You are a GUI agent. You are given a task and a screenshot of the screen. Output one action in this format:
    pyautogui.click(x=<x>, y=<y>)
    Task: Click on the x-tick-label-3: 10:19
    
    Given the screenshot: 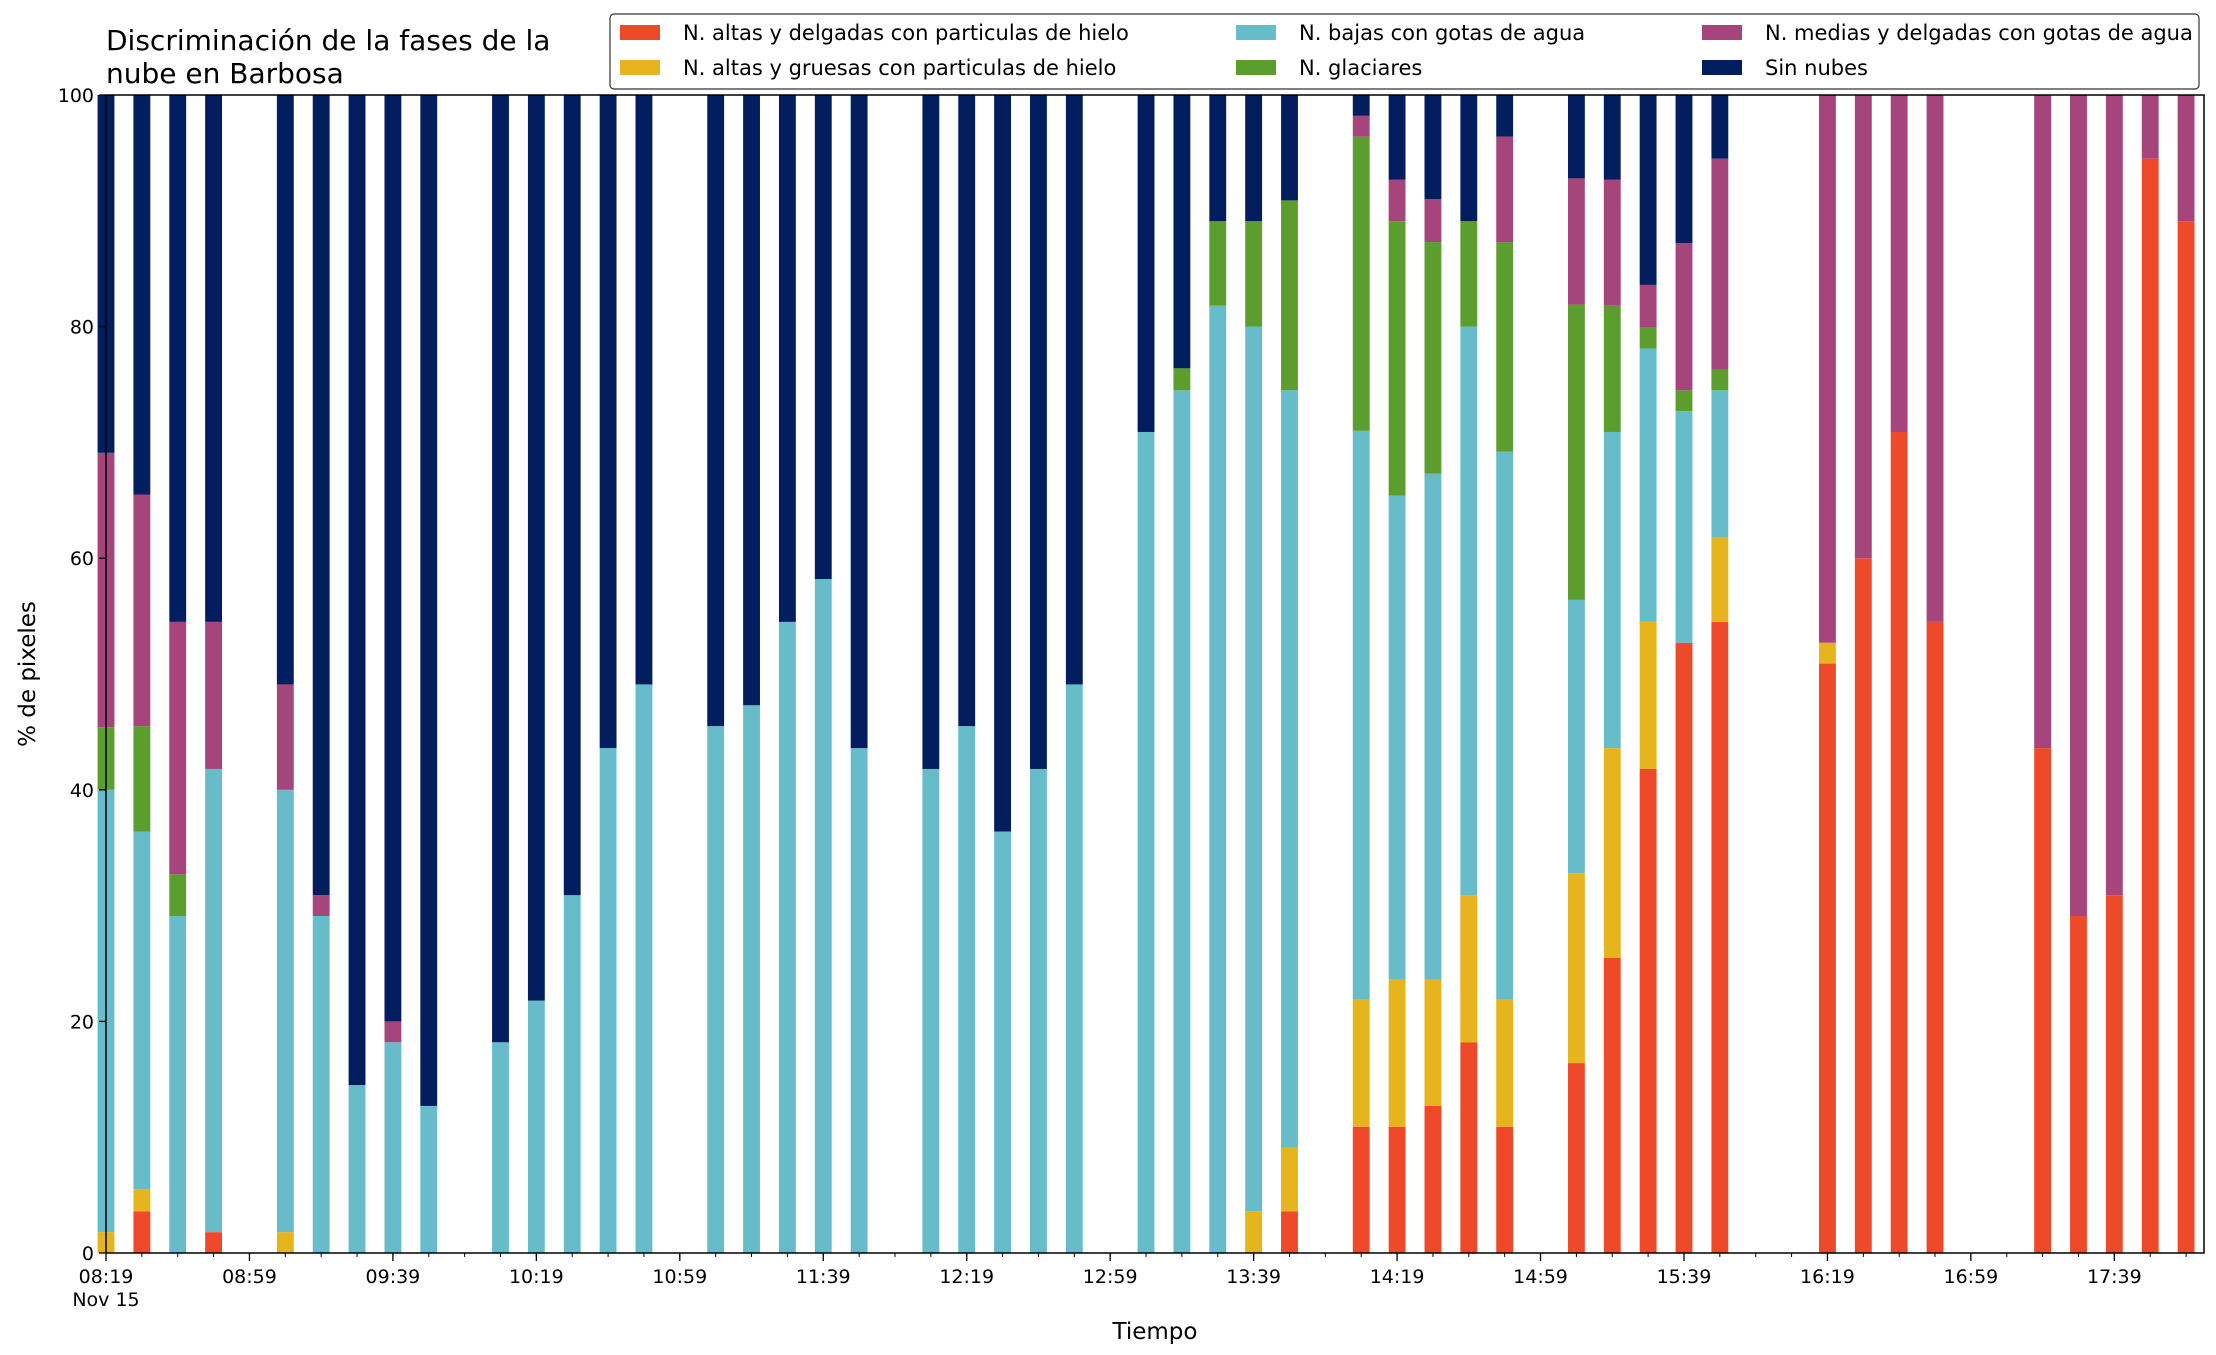 What is the action you would take?
    pyautogui.click(x=536, y=1277)
    